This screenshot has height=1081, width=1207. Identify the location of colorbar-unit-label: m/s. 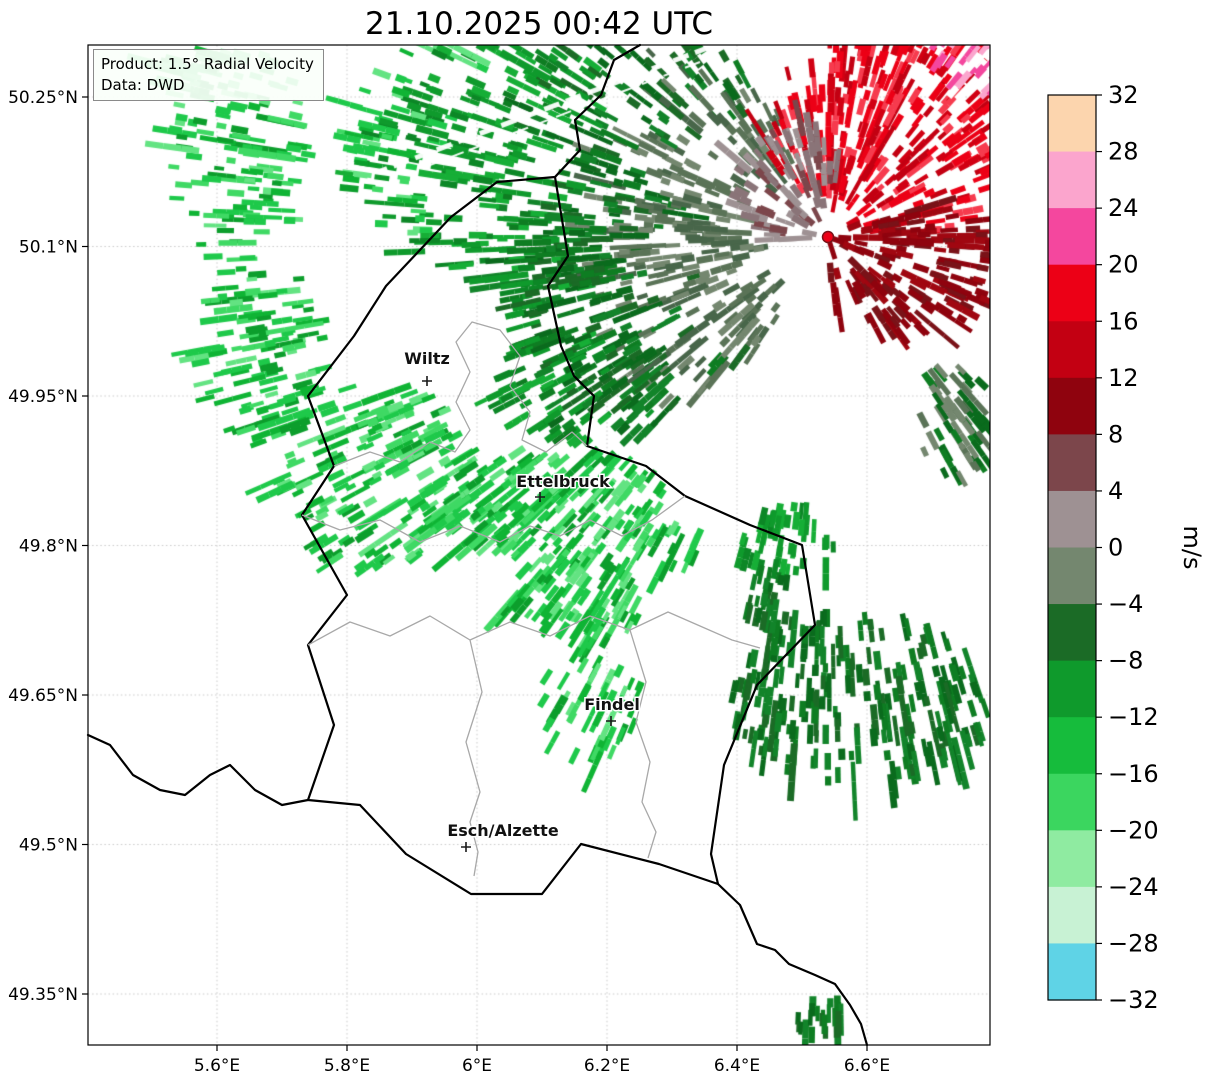
(1192, 548).